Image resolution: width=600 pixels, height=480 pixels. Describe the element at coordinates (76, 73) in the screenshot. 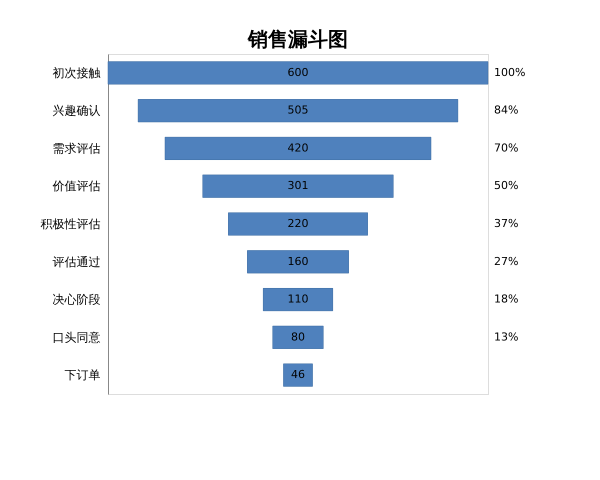

I see `category-label: 初次接触` at that location.